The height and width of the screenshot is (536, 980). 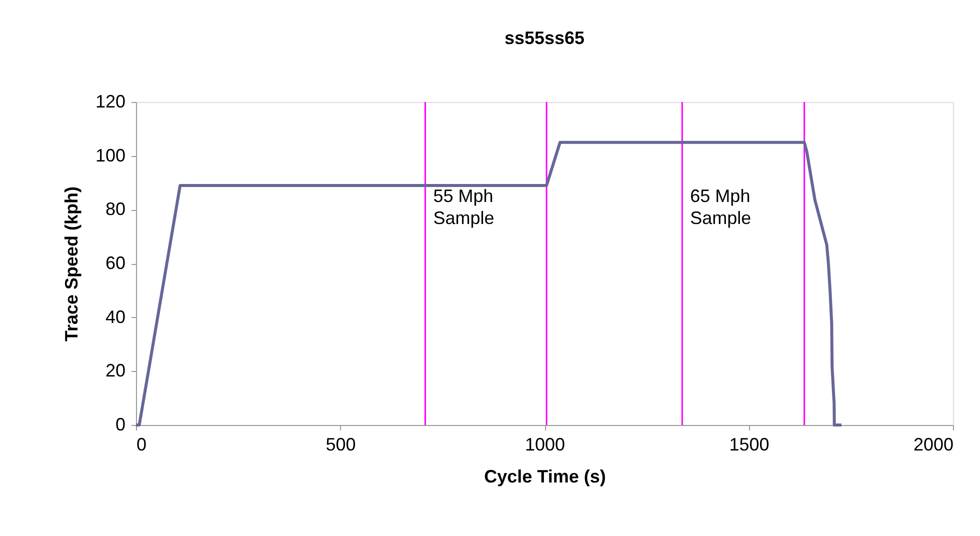 What do you see at coordinates (115, 263) in the screenshot?
I see `y-tick-label: 60` at bounding box center [115, 263].